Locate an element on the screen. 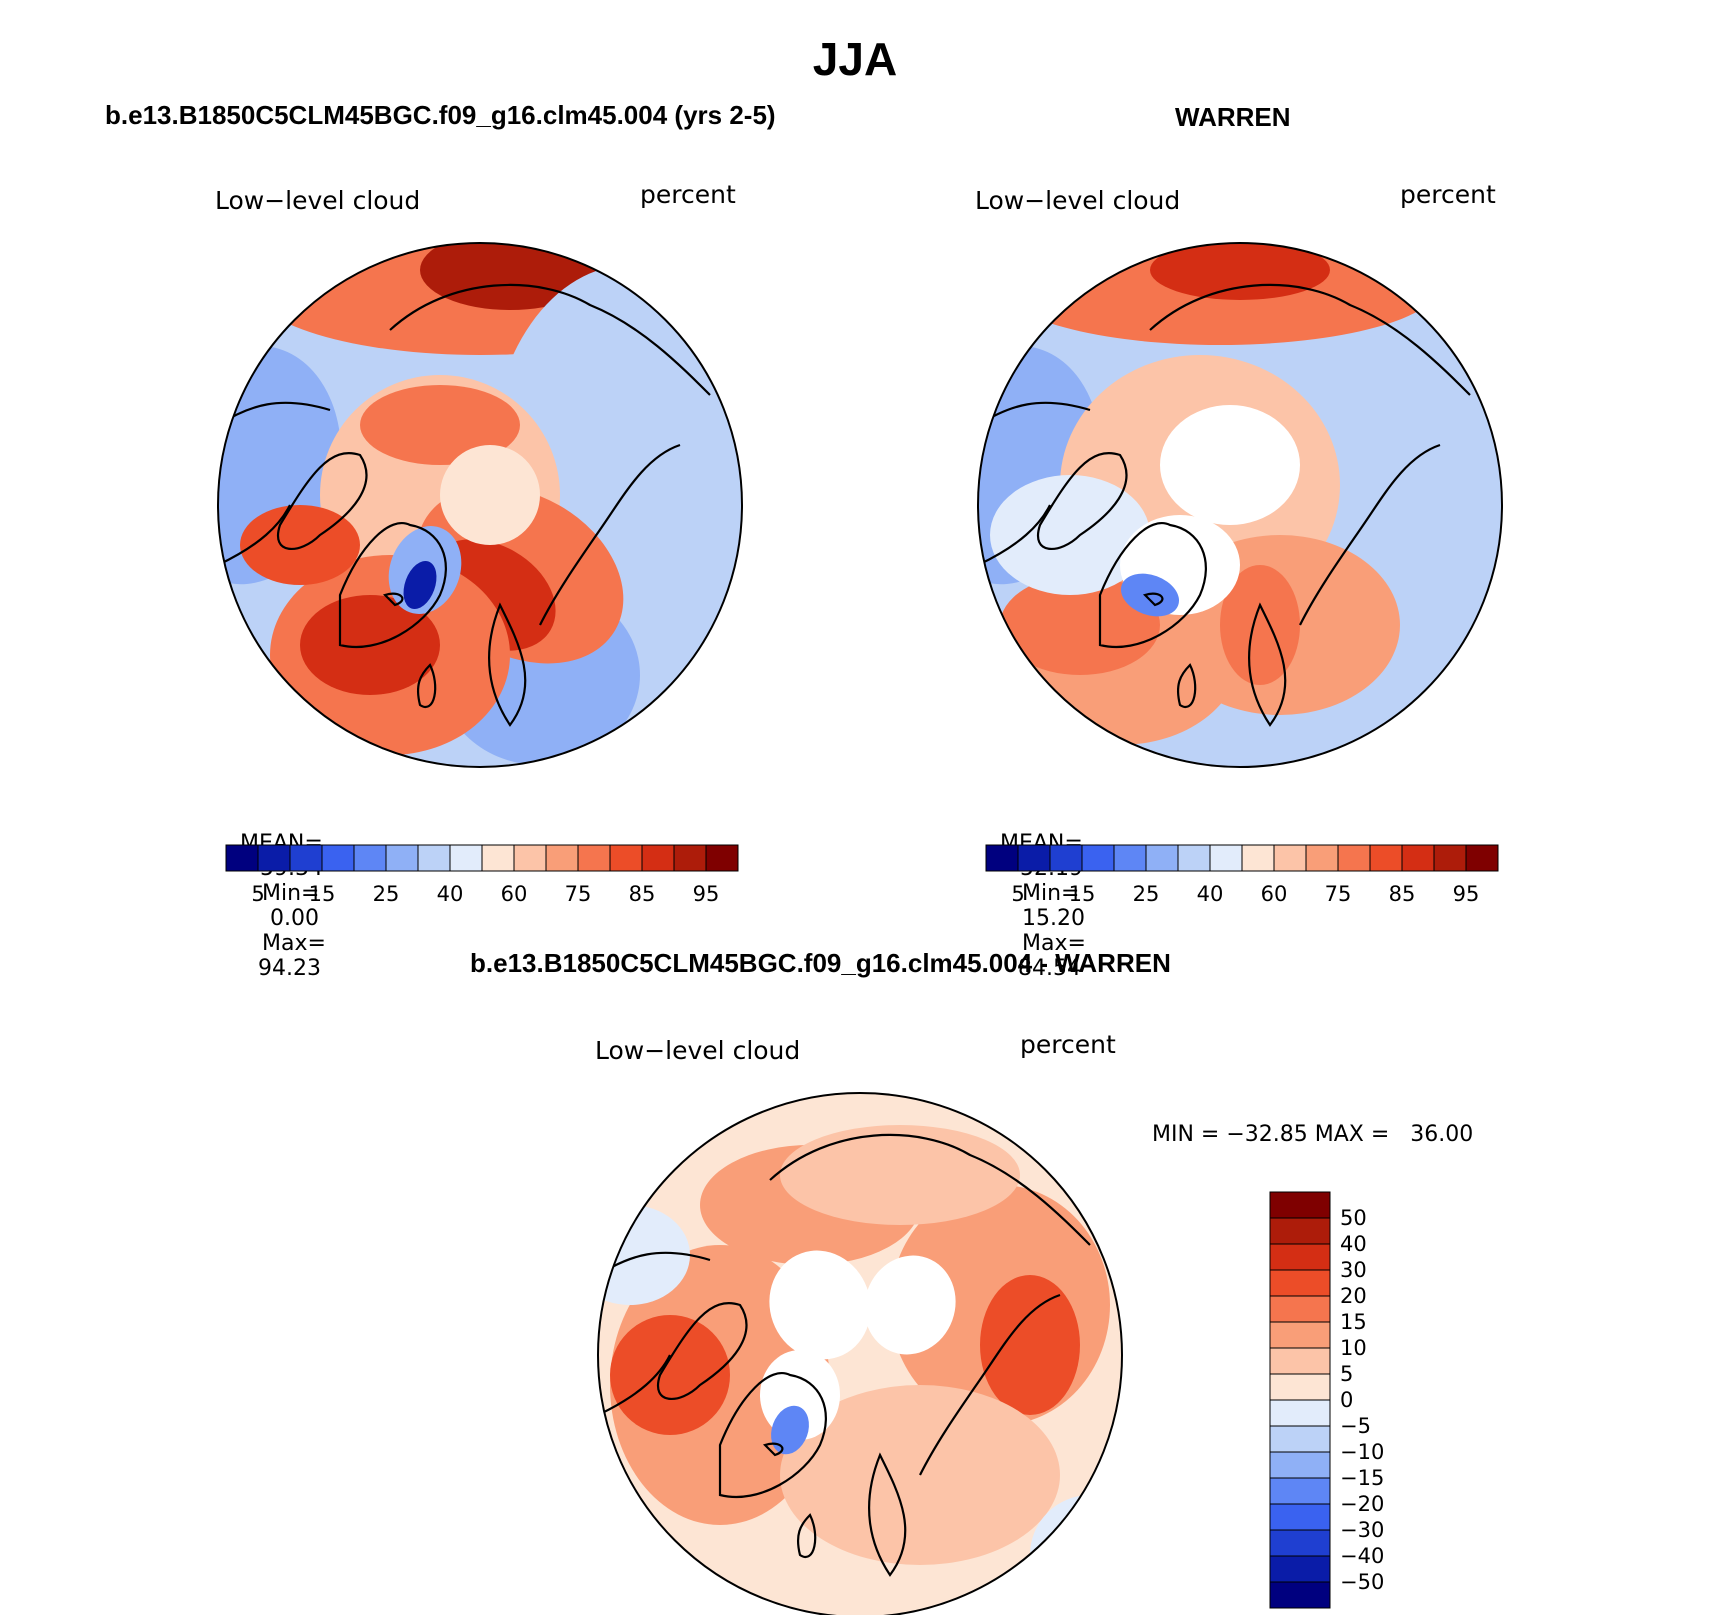 This screenshot has height=1615, width=1710. colorbar-tick-label: −10 is located at coordinates (1362, 1452).